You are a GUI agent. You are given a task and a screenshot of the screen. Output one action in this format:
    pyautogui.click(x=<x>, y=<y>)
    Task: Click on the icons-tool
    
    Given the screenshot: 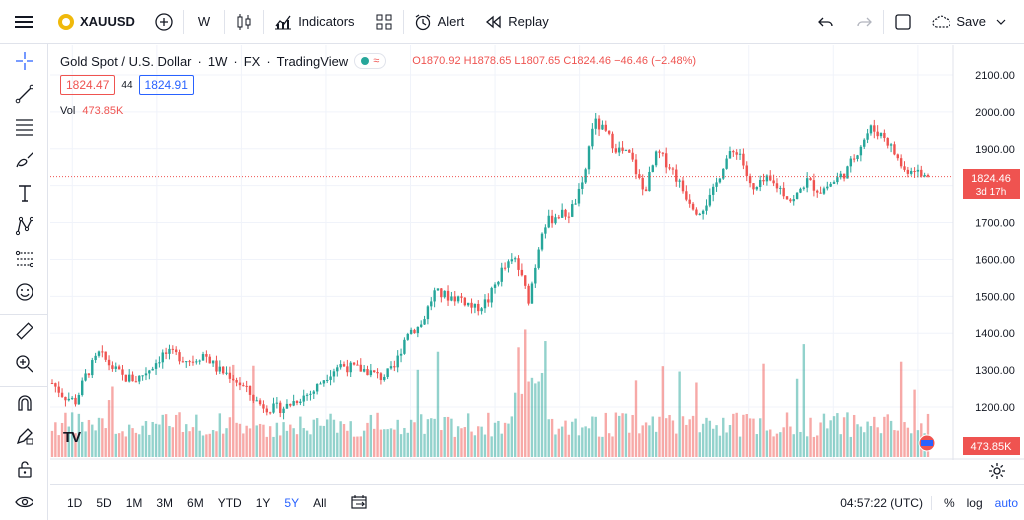 What is the action you would take?
    pyautogui.click(x=24, y=291)
    